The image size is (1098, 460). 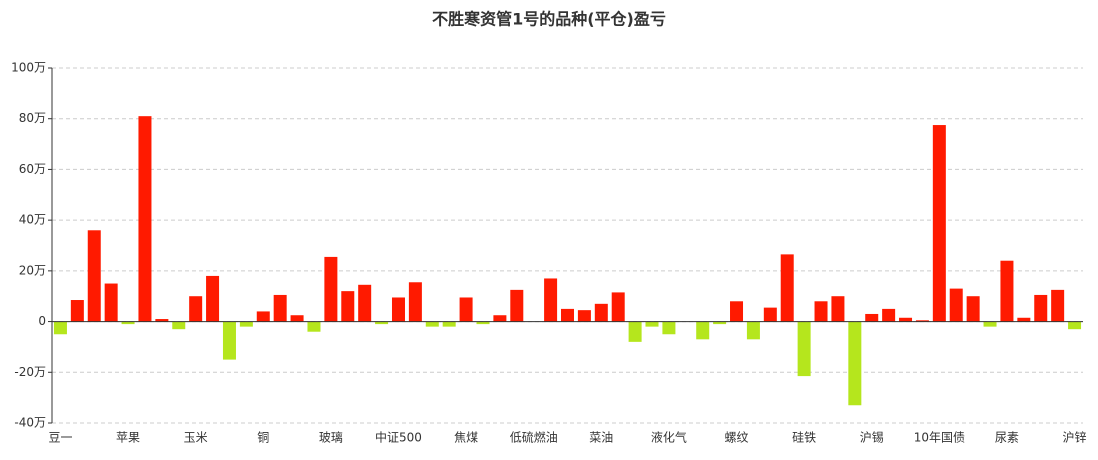 I want to click on x-tick-label: 液化气, so click(x=669, y=437).